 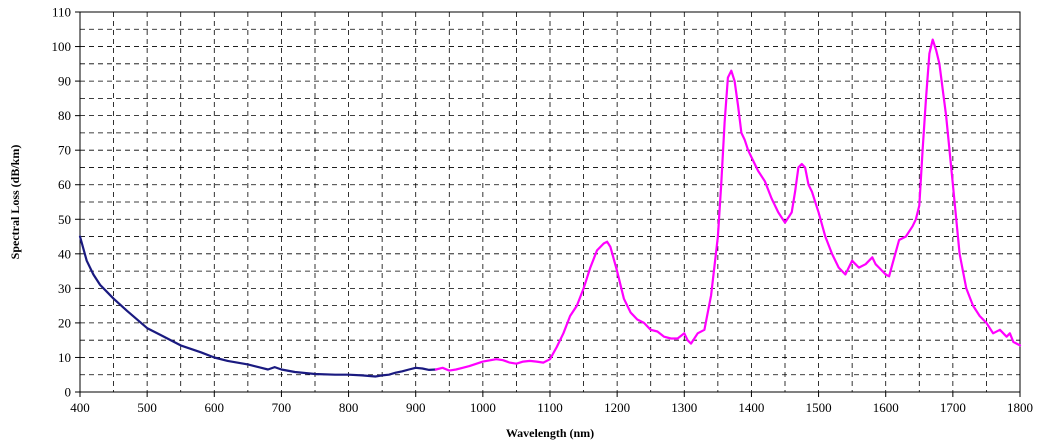 I want to click on x-tick-label: 1100, so click(x=550, y=407).